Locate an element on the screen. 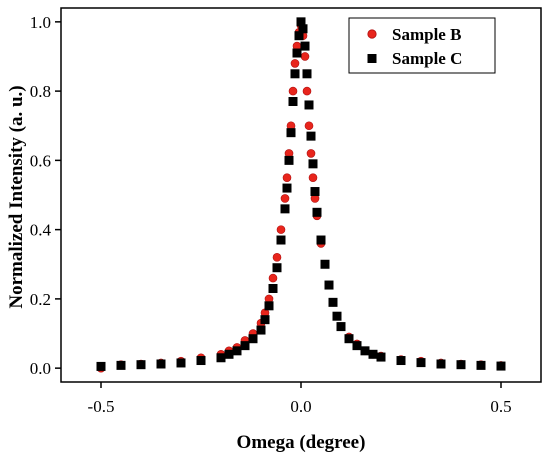  y-axis-title: Normalized Intensity (a. u.) is located at coordinates (16, 196).